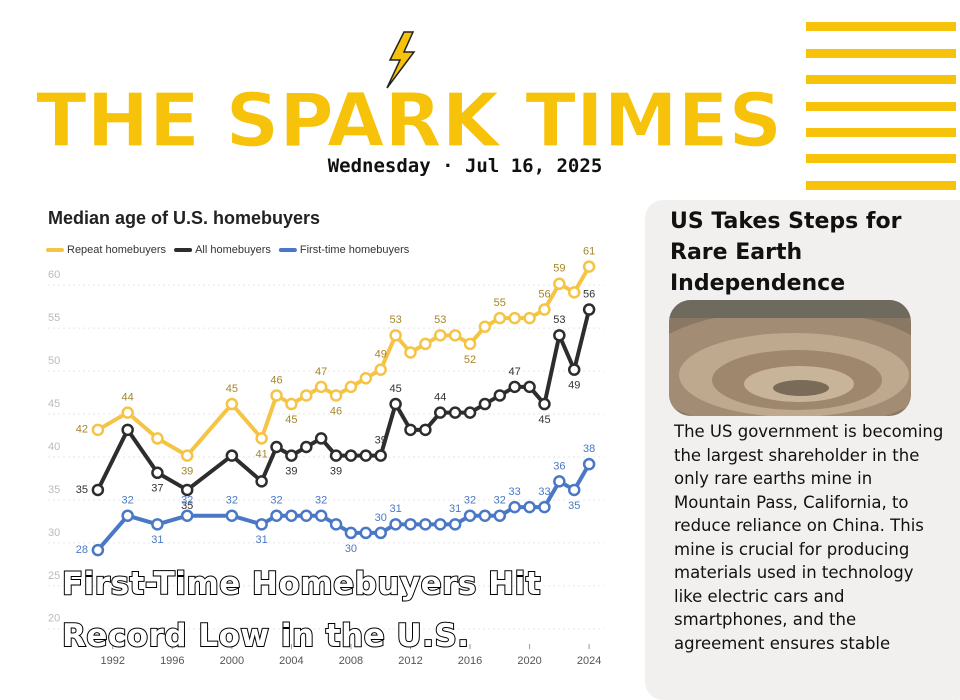 The width and height of the screenshot is (960, 700). I want to click on data-label: 55, so click(500, 303).